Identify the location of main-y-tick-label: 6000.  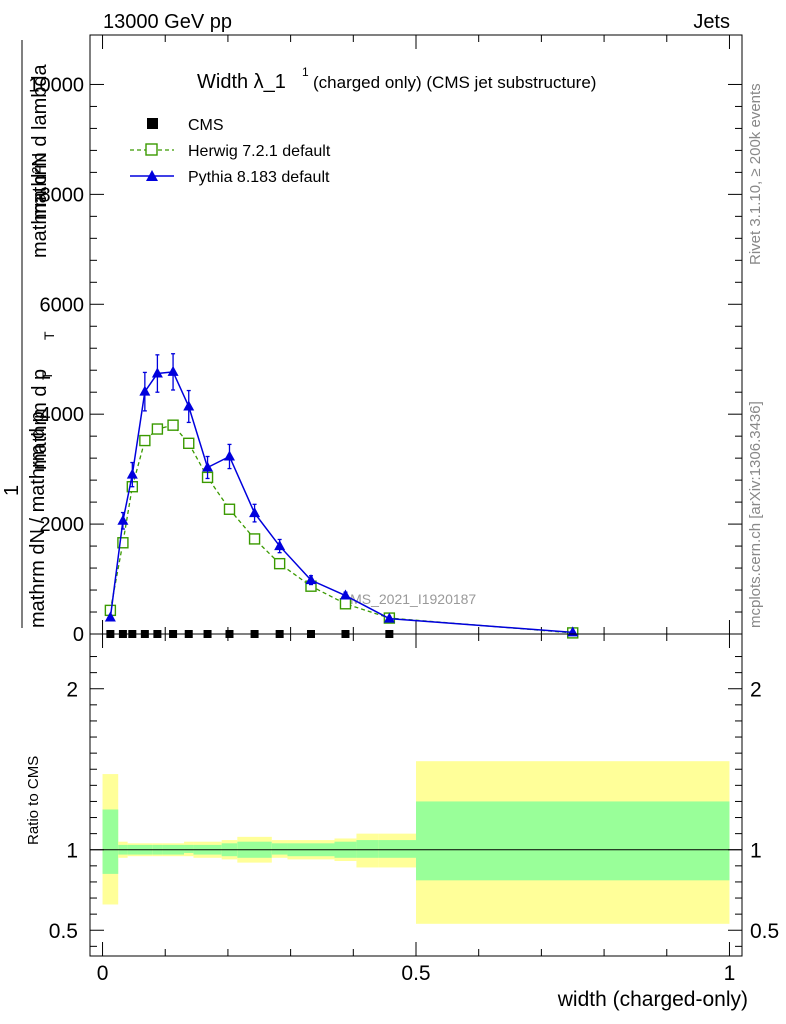
(62, 305).